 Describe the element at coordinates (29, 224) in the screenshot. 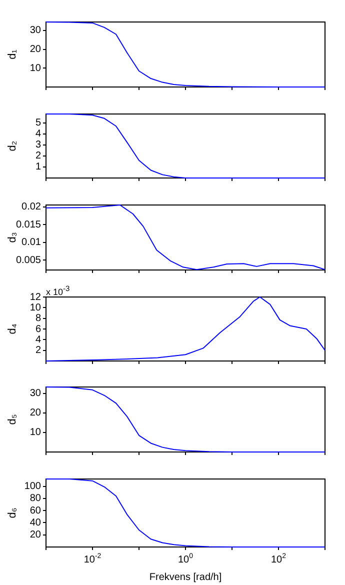

I see `y-tick-label: 0.015` at that location.